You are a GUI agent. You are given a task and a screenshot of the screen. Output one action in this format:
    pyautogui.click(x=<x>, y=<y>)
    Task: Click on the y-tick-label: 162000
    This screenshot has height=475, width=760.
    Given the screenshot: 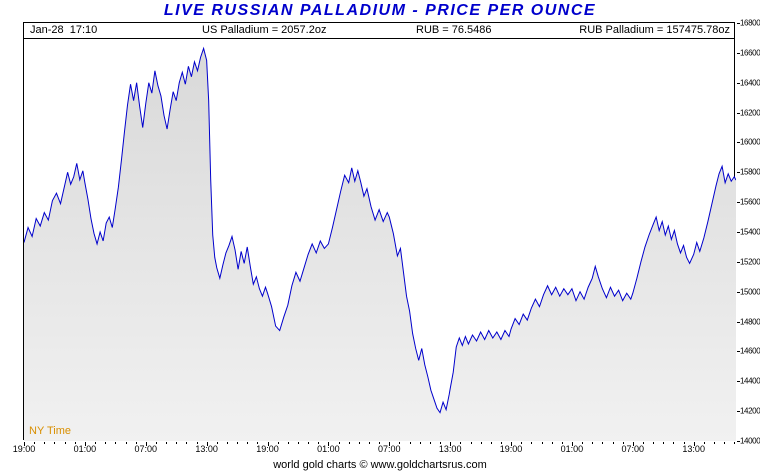 What is the action you would take?
    pyautogui.click(x=750, y=113)
    